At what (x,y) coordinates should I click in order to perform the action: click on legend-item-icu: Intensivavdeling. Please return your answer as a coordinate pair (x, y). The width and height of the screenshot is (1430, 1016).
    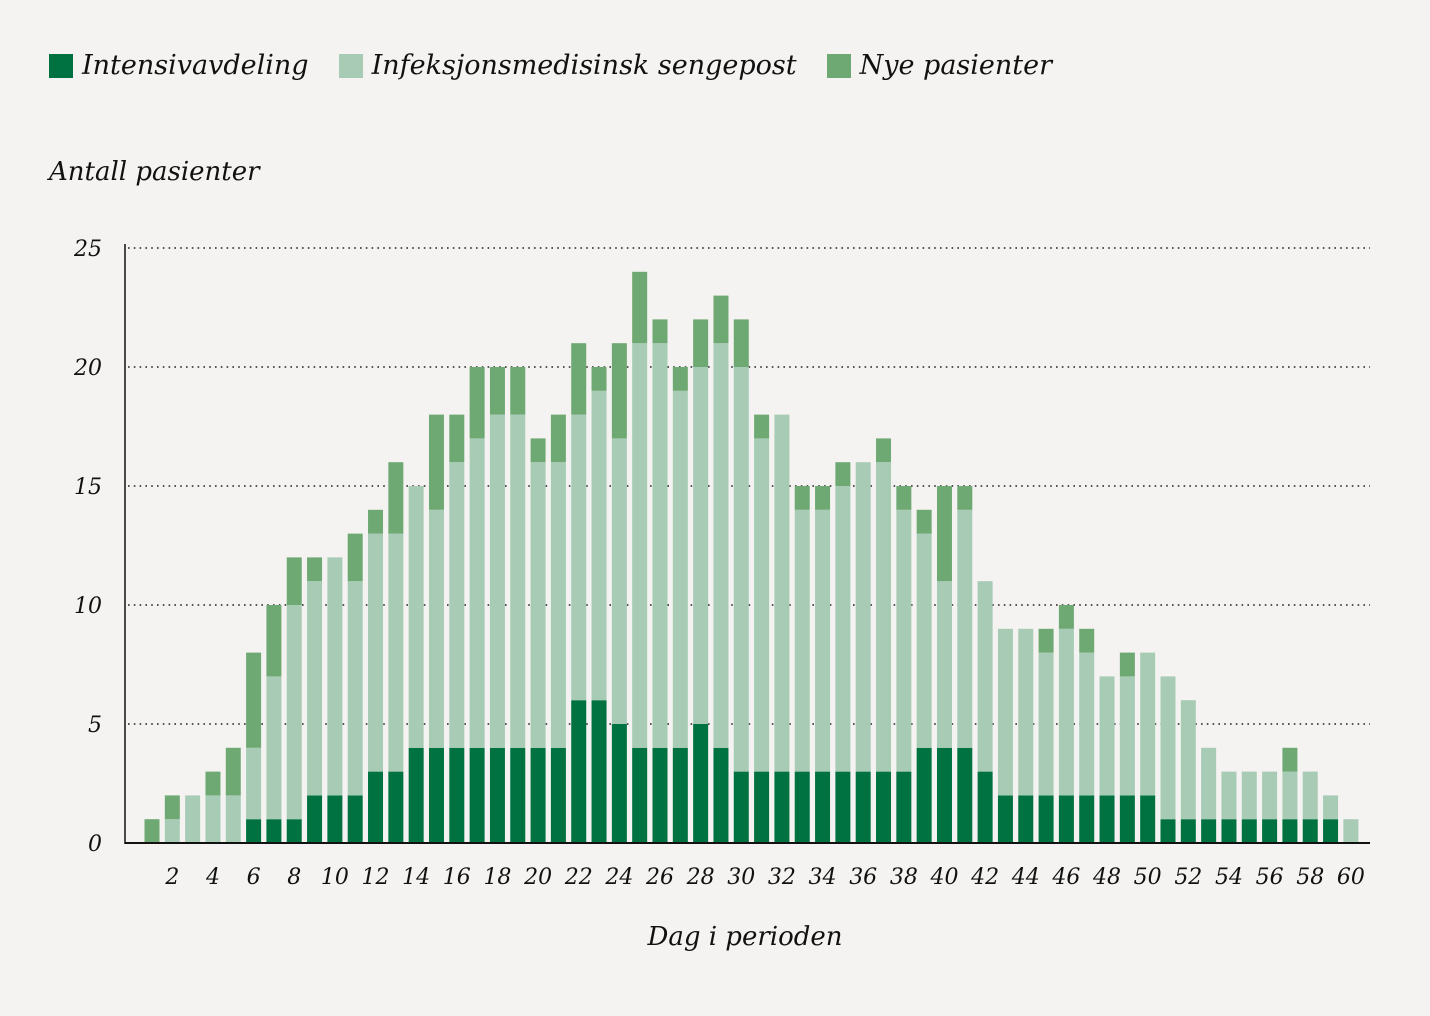
    Looking at the image, I should click on (179, 65).